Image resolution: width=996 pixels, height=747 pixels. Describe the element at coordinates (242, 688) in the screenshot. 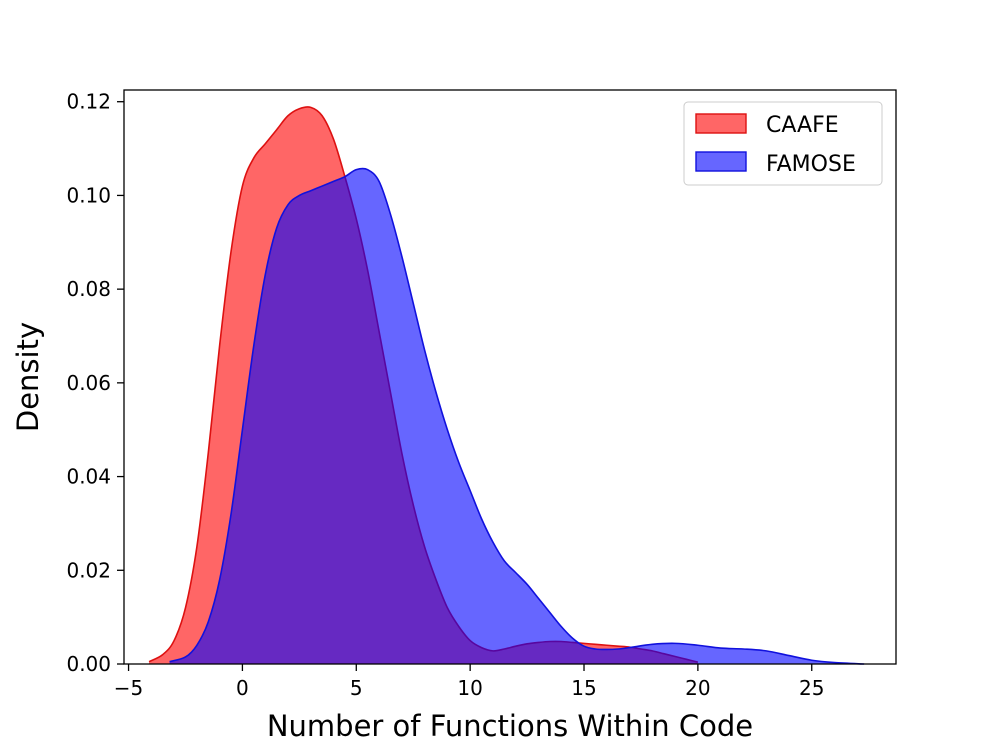

I see `x-tick-label: 0` at that location.